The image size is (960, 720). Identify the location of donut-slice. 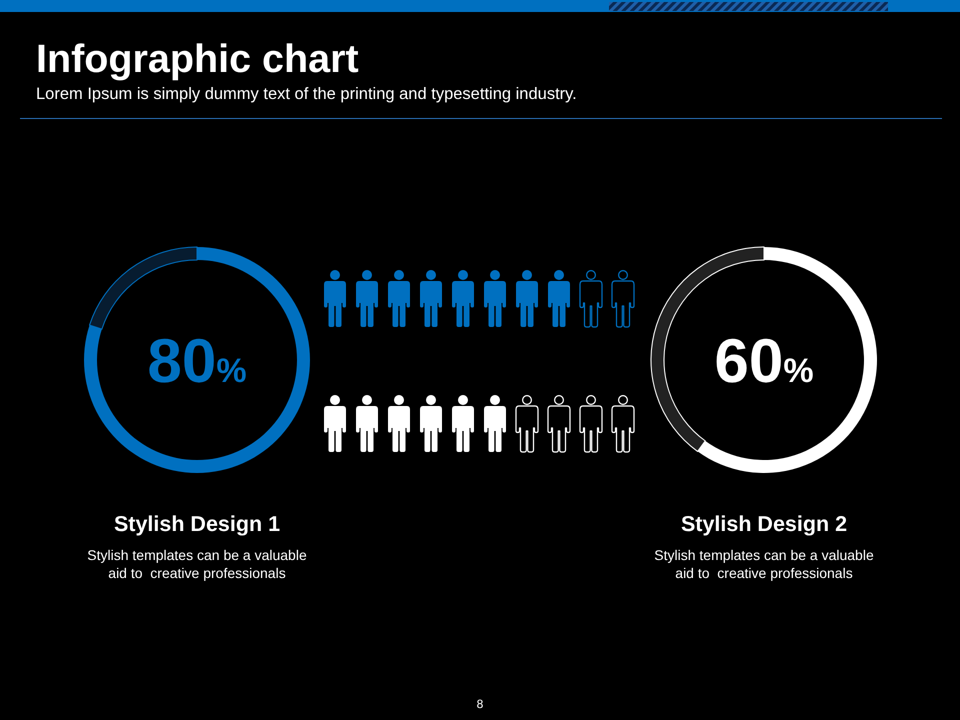
(197, 360).